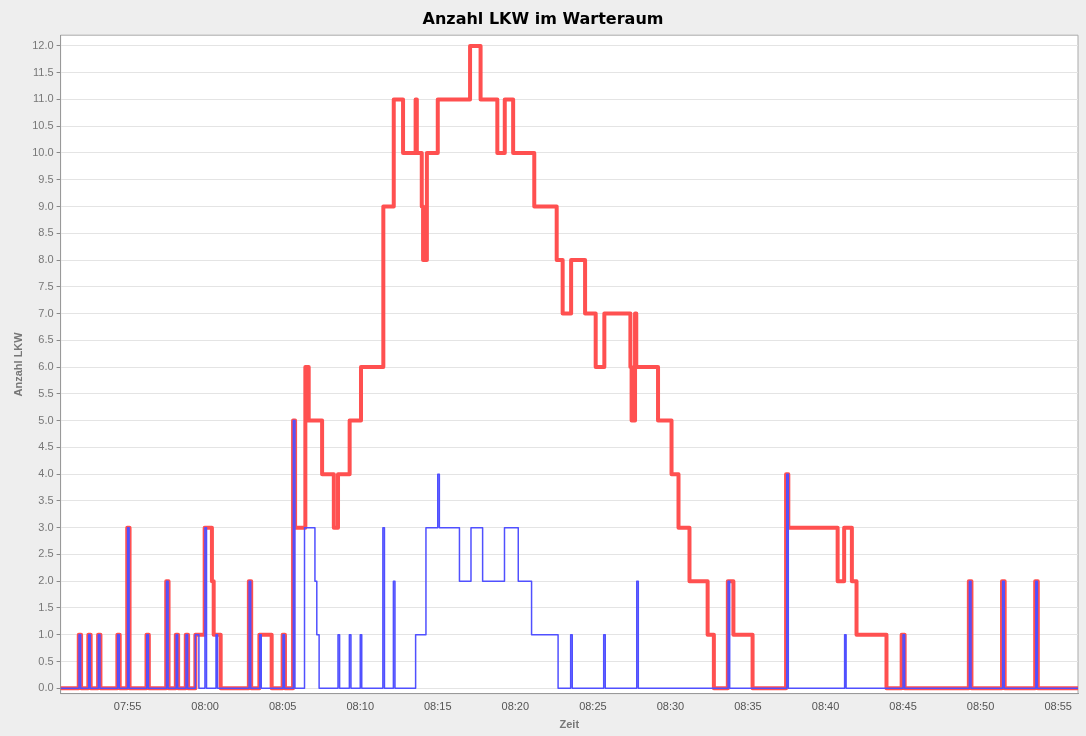 The image size is (1086, 736). I want to click on x-tick-label: 08:35, so click(748, 706).